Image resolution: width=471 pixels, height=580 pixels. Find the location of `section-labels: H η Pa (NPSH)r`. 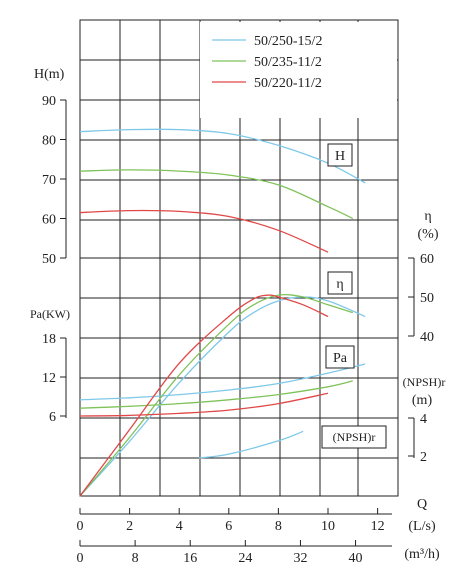

section-labels: H η Pa (NPSH)r is located at coordinates (354, 296).